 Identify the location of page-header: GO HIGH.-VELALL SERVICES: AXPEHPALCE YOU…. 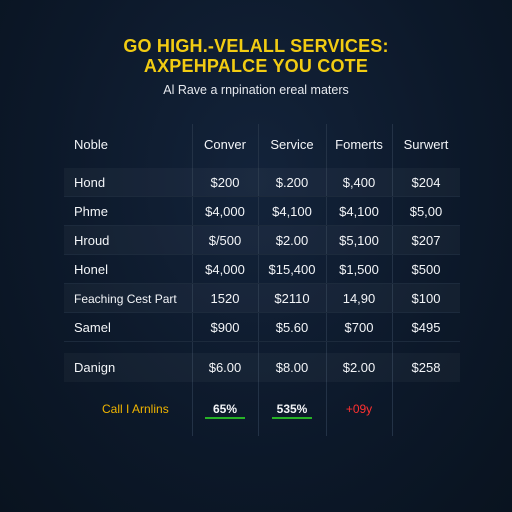
(256, 66).